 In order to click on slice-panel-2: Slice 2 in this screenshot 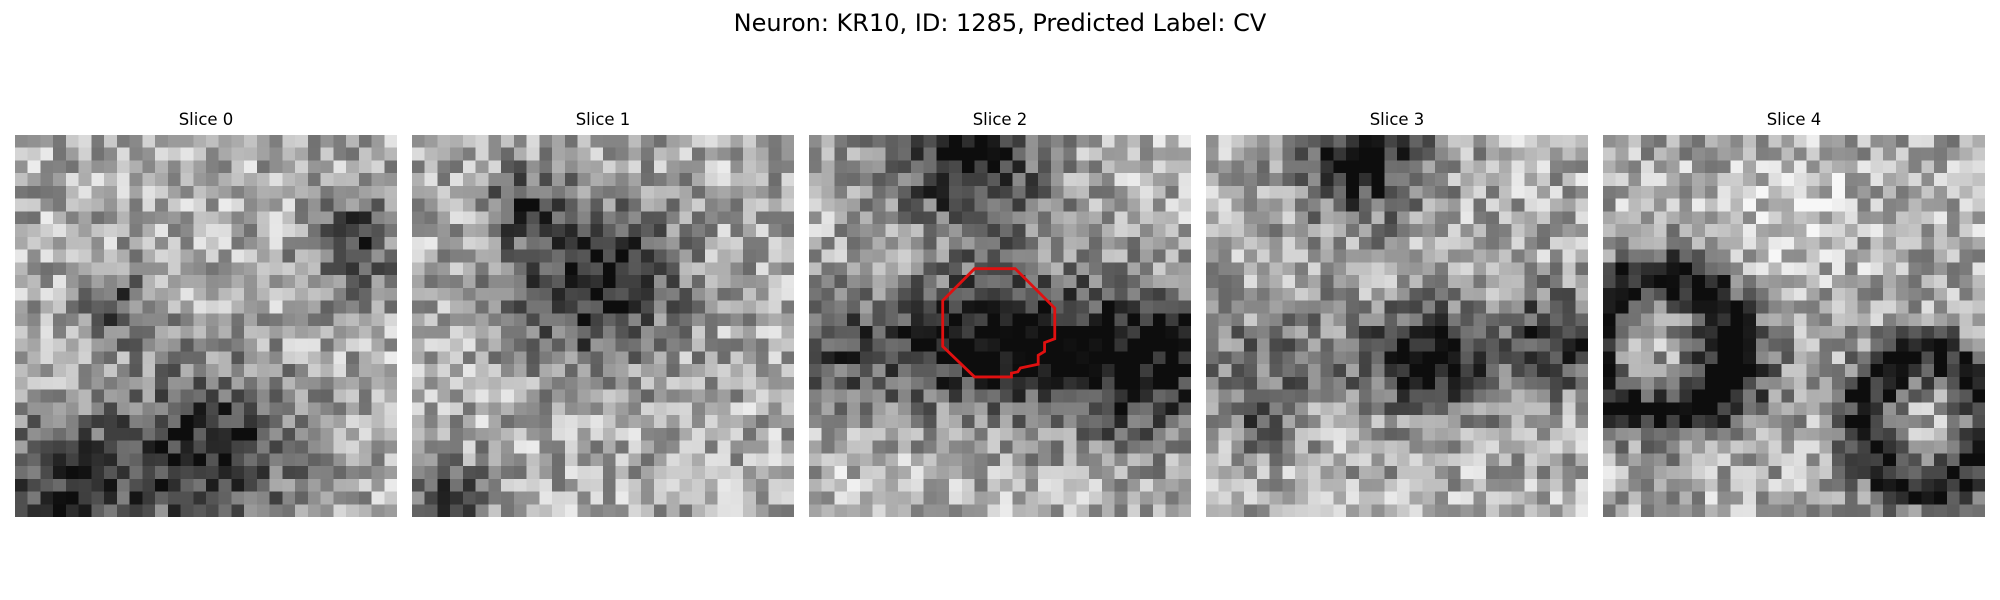, I will do `click(1000, 313)`.